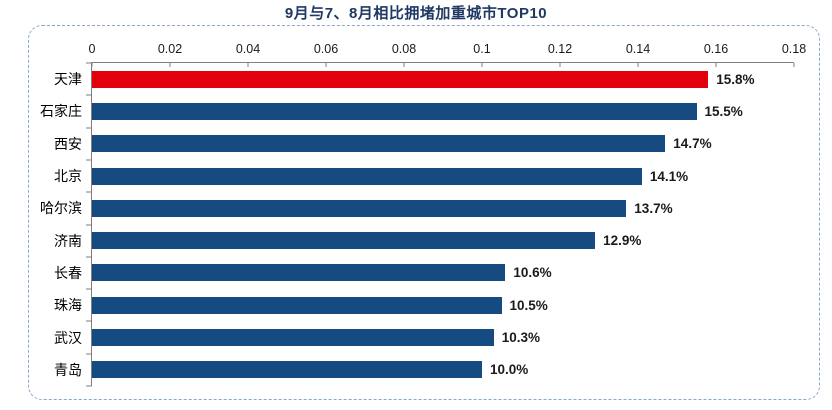  What do you see at coordinates (482, 49) in the screenshot?
I see `x-axis-tick-label: 0.1` at bounding box center [482, 49].